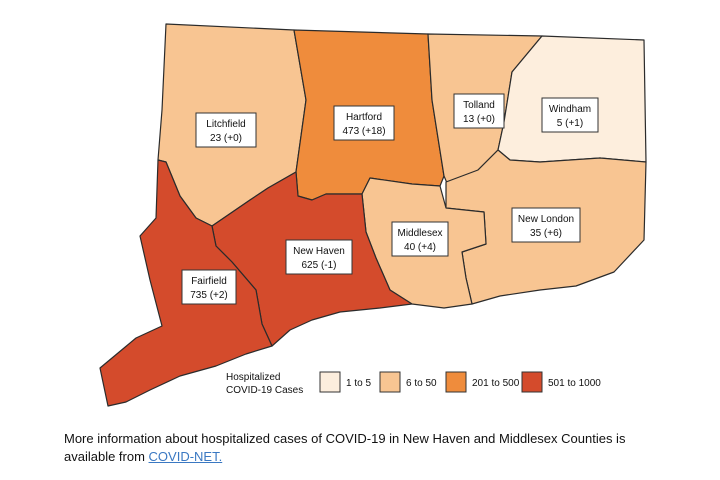 Image resolution: width=720 pixels, height=480 pixels. I want to click on legend-title-line2: COVID-19 Cases, so click(264, 390).